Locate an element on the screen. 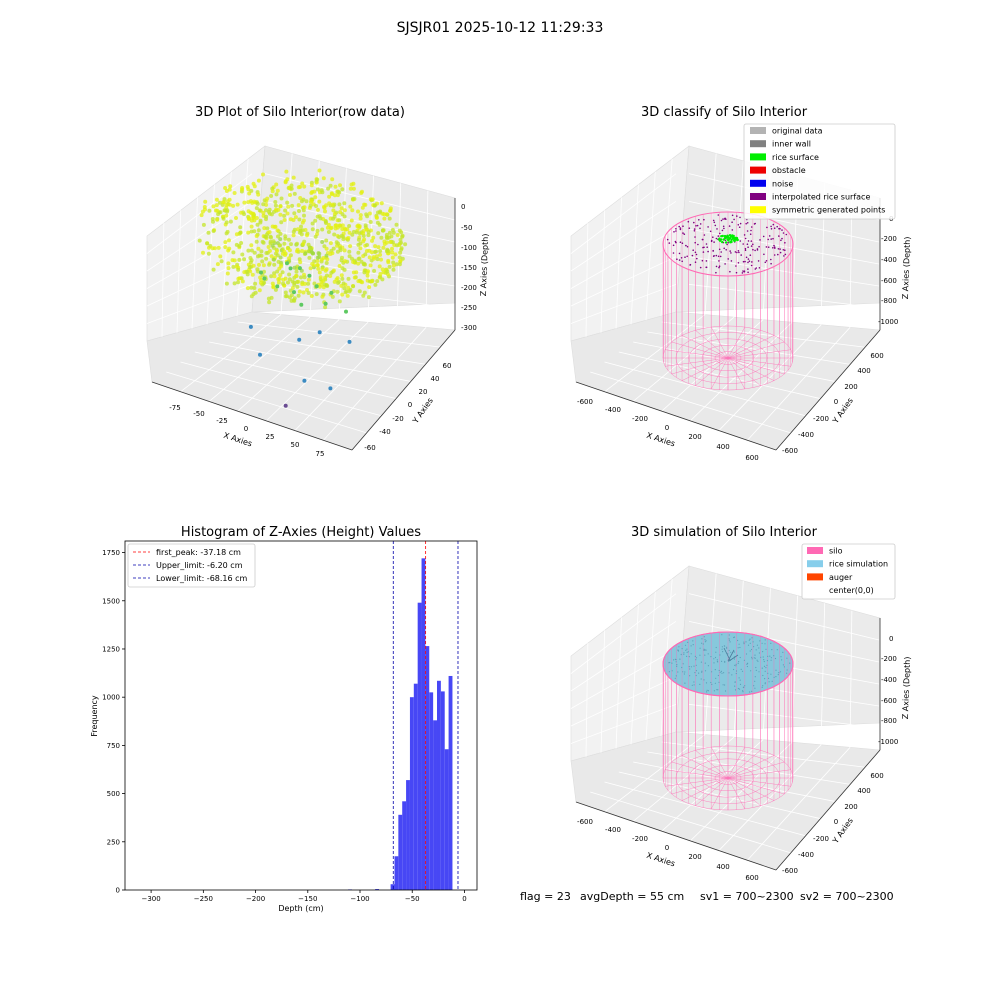 This screenshot has height=1000, width=1000. legend-swatch is located at coordinates (815, 590).